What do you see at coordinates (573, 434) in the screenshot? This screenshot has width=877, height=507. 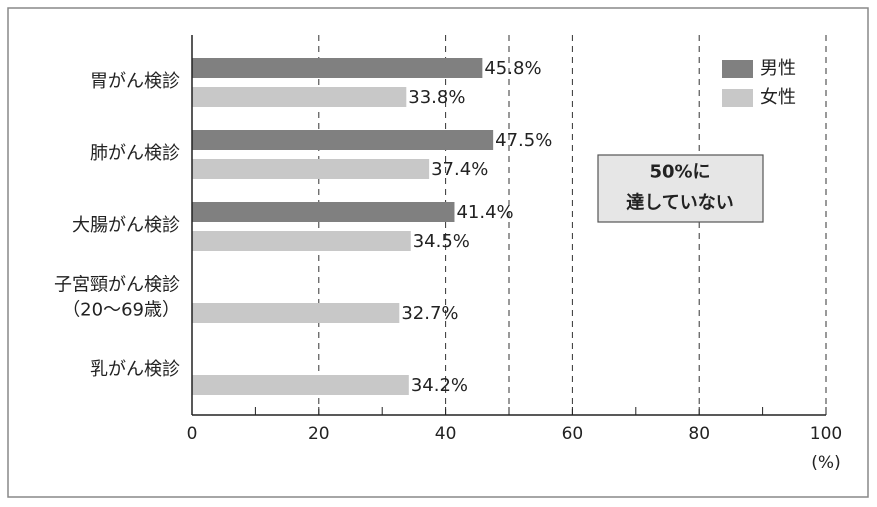 I see `x-tick-label: 60` at bounding box center [573, 434].